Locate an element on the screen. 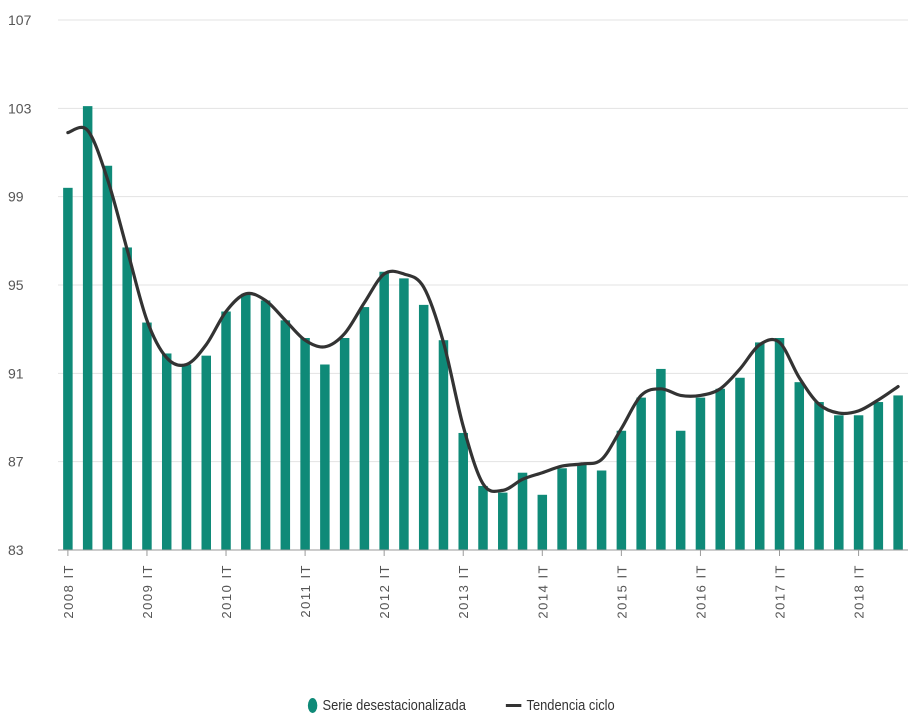 The image size is (918, 721). x-tick-label: 2014 IT is located at coordinates (542, 591).